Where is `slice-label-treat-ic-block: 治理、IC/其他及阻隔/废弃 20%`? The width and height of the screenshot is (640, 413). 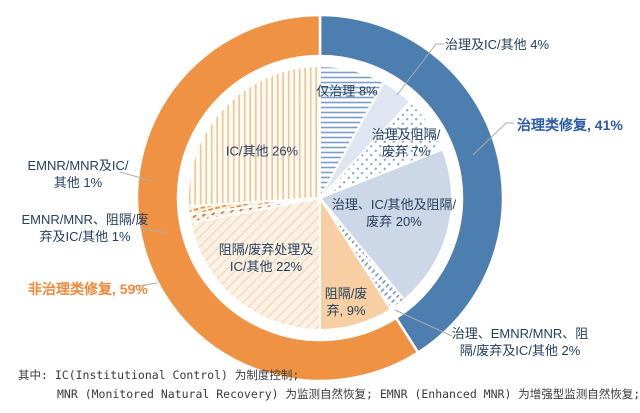 slice-label-treat-ic-block: 治理、IC/其他及阻隔/废弃 20% is located at coordinates (394, 213).